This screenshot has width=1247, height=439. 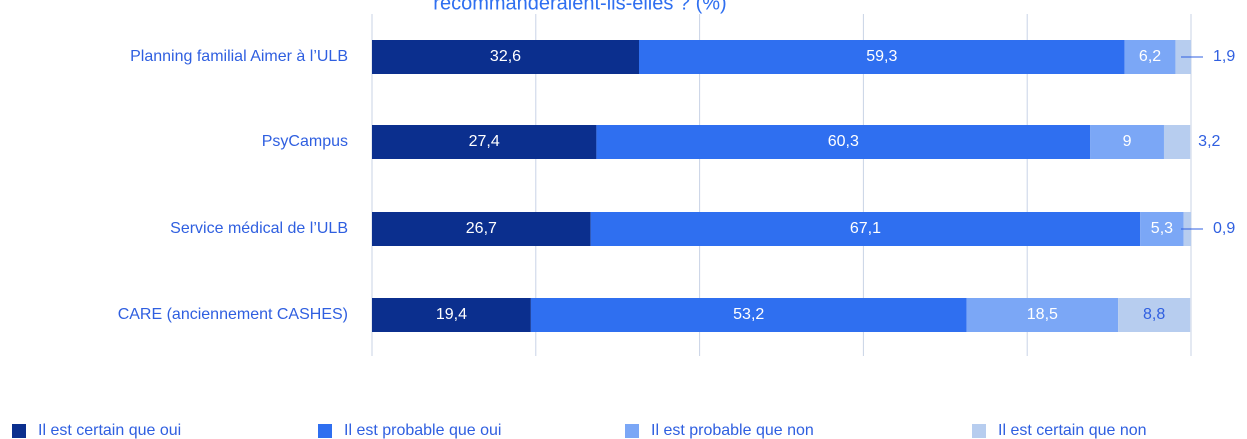 I want to click on data-label: 18,5, so click(x=1042, y=314).